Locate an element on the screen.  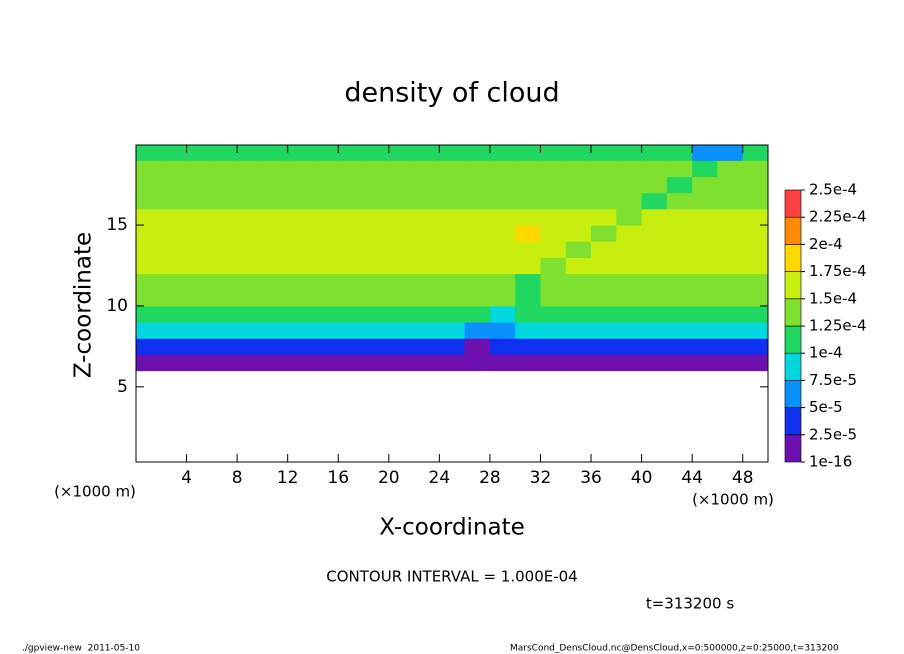
x-axis-label: X-coordinate is located at coordinates (452, 528).